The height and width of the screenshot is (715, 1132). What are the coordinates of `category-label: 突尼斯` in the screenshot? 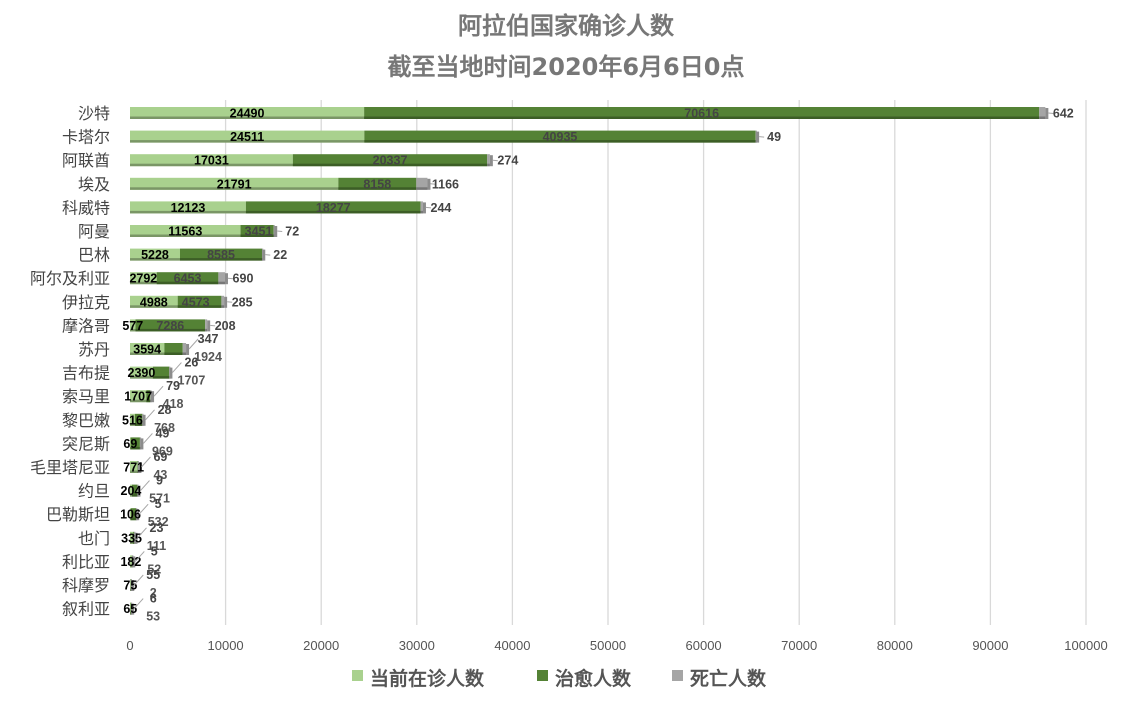 It's located at (86, 443).